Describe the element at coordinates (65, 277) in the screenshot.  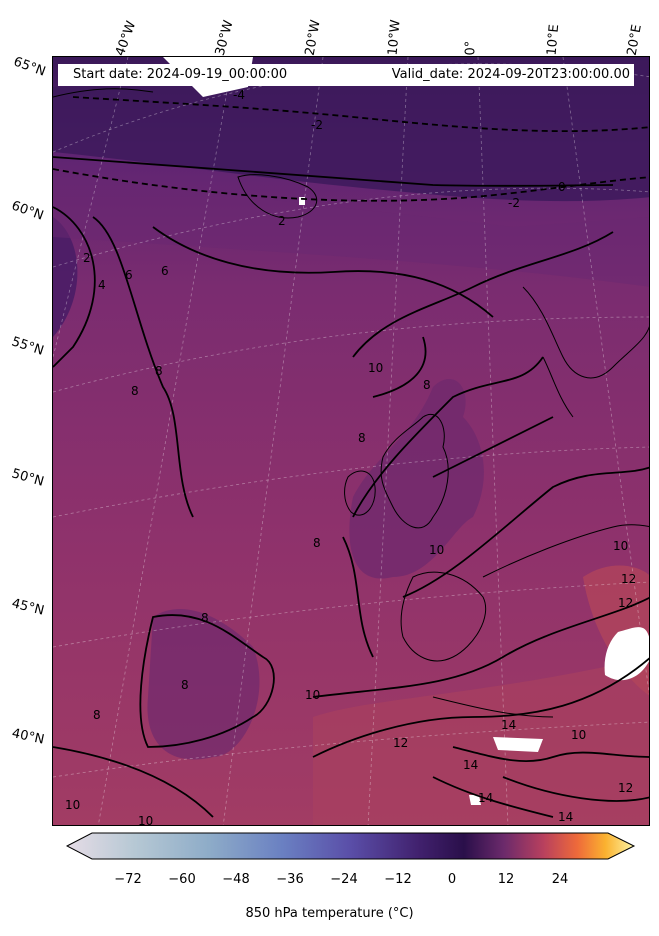
I see `cold-west-pocket` at that location.